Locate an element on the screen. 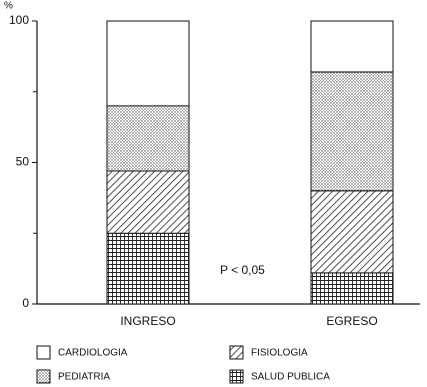 Image resolution: width=427 pixels, height=387 pixels. y-tick-label: 50 is located at coordinates (23, 162).